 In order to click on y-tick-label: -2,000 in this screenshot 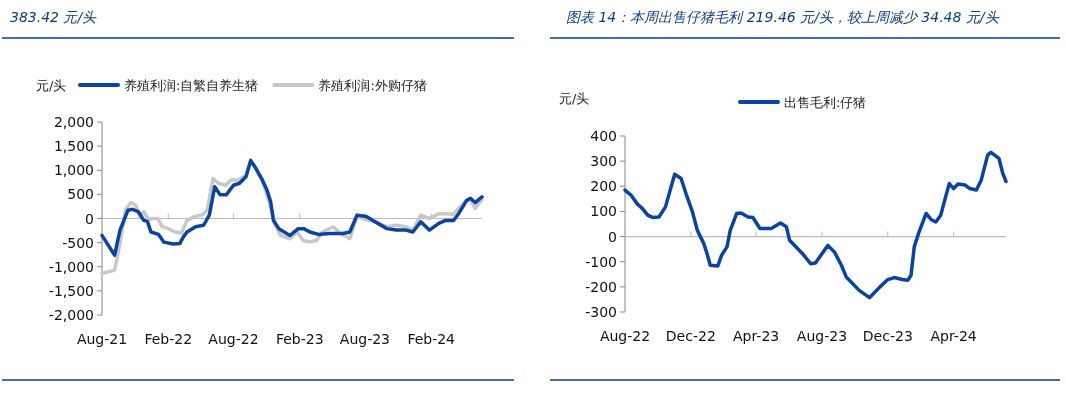, I will do `click(71, 315)`.